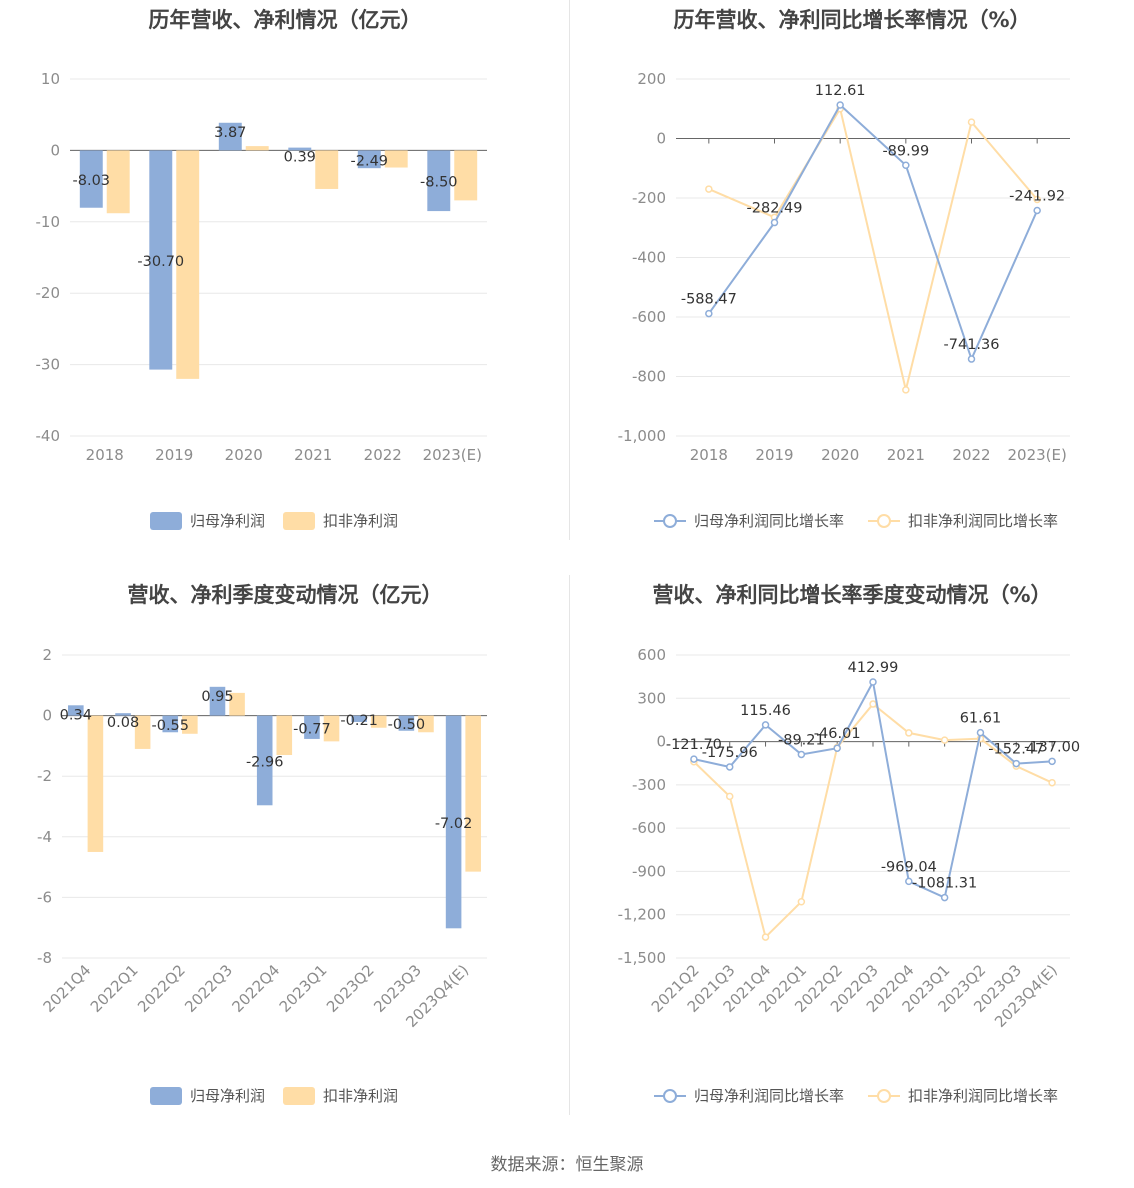 This screenshot has width=1134, height=1188. What do you see at coordinates (649, 785) in the screenshot?
I see `y-tick-label: -300` at bounding box center [649, 785].